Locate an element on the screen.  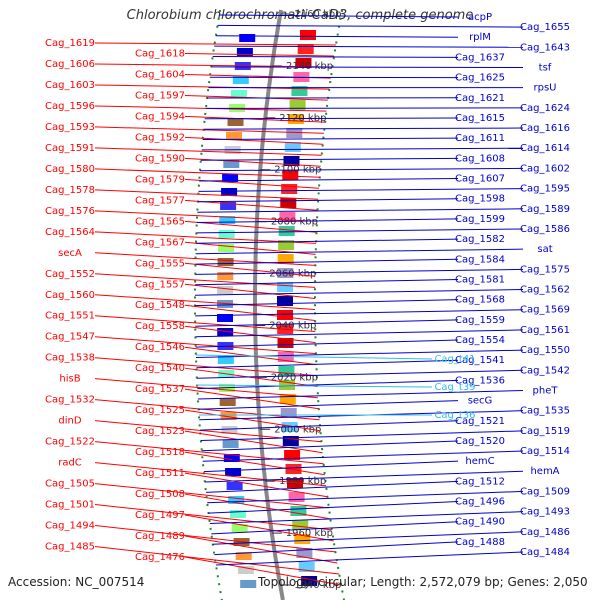
gene-label-left: Cag_1603 is located at coordinates (70, 85).